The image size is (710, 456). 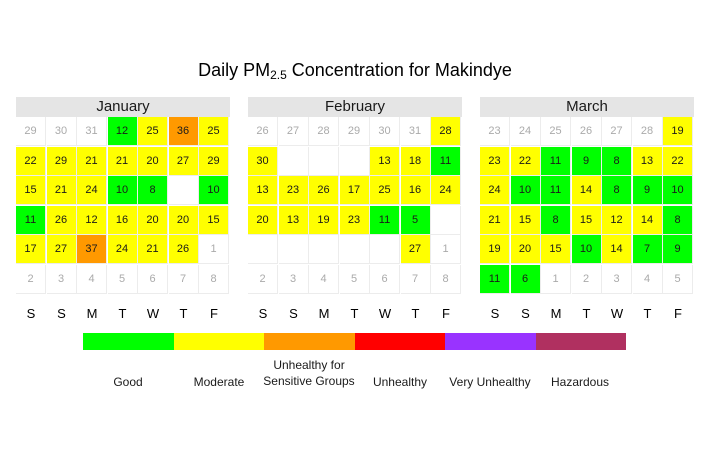 I want to click on calendar-day: 30, so click(x=263, y=161).